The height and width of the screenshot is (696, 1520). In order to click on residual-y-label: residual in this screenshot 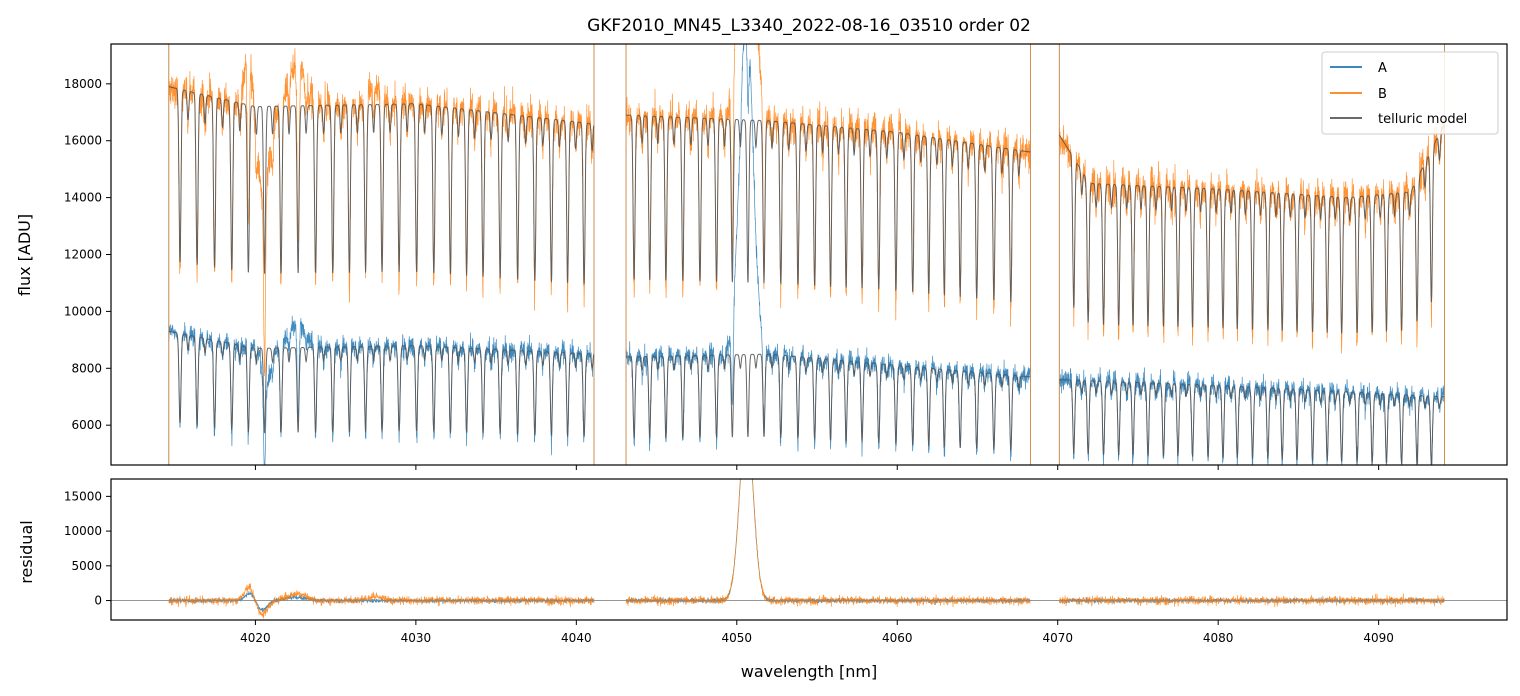, I will do `click(26, 551)`.